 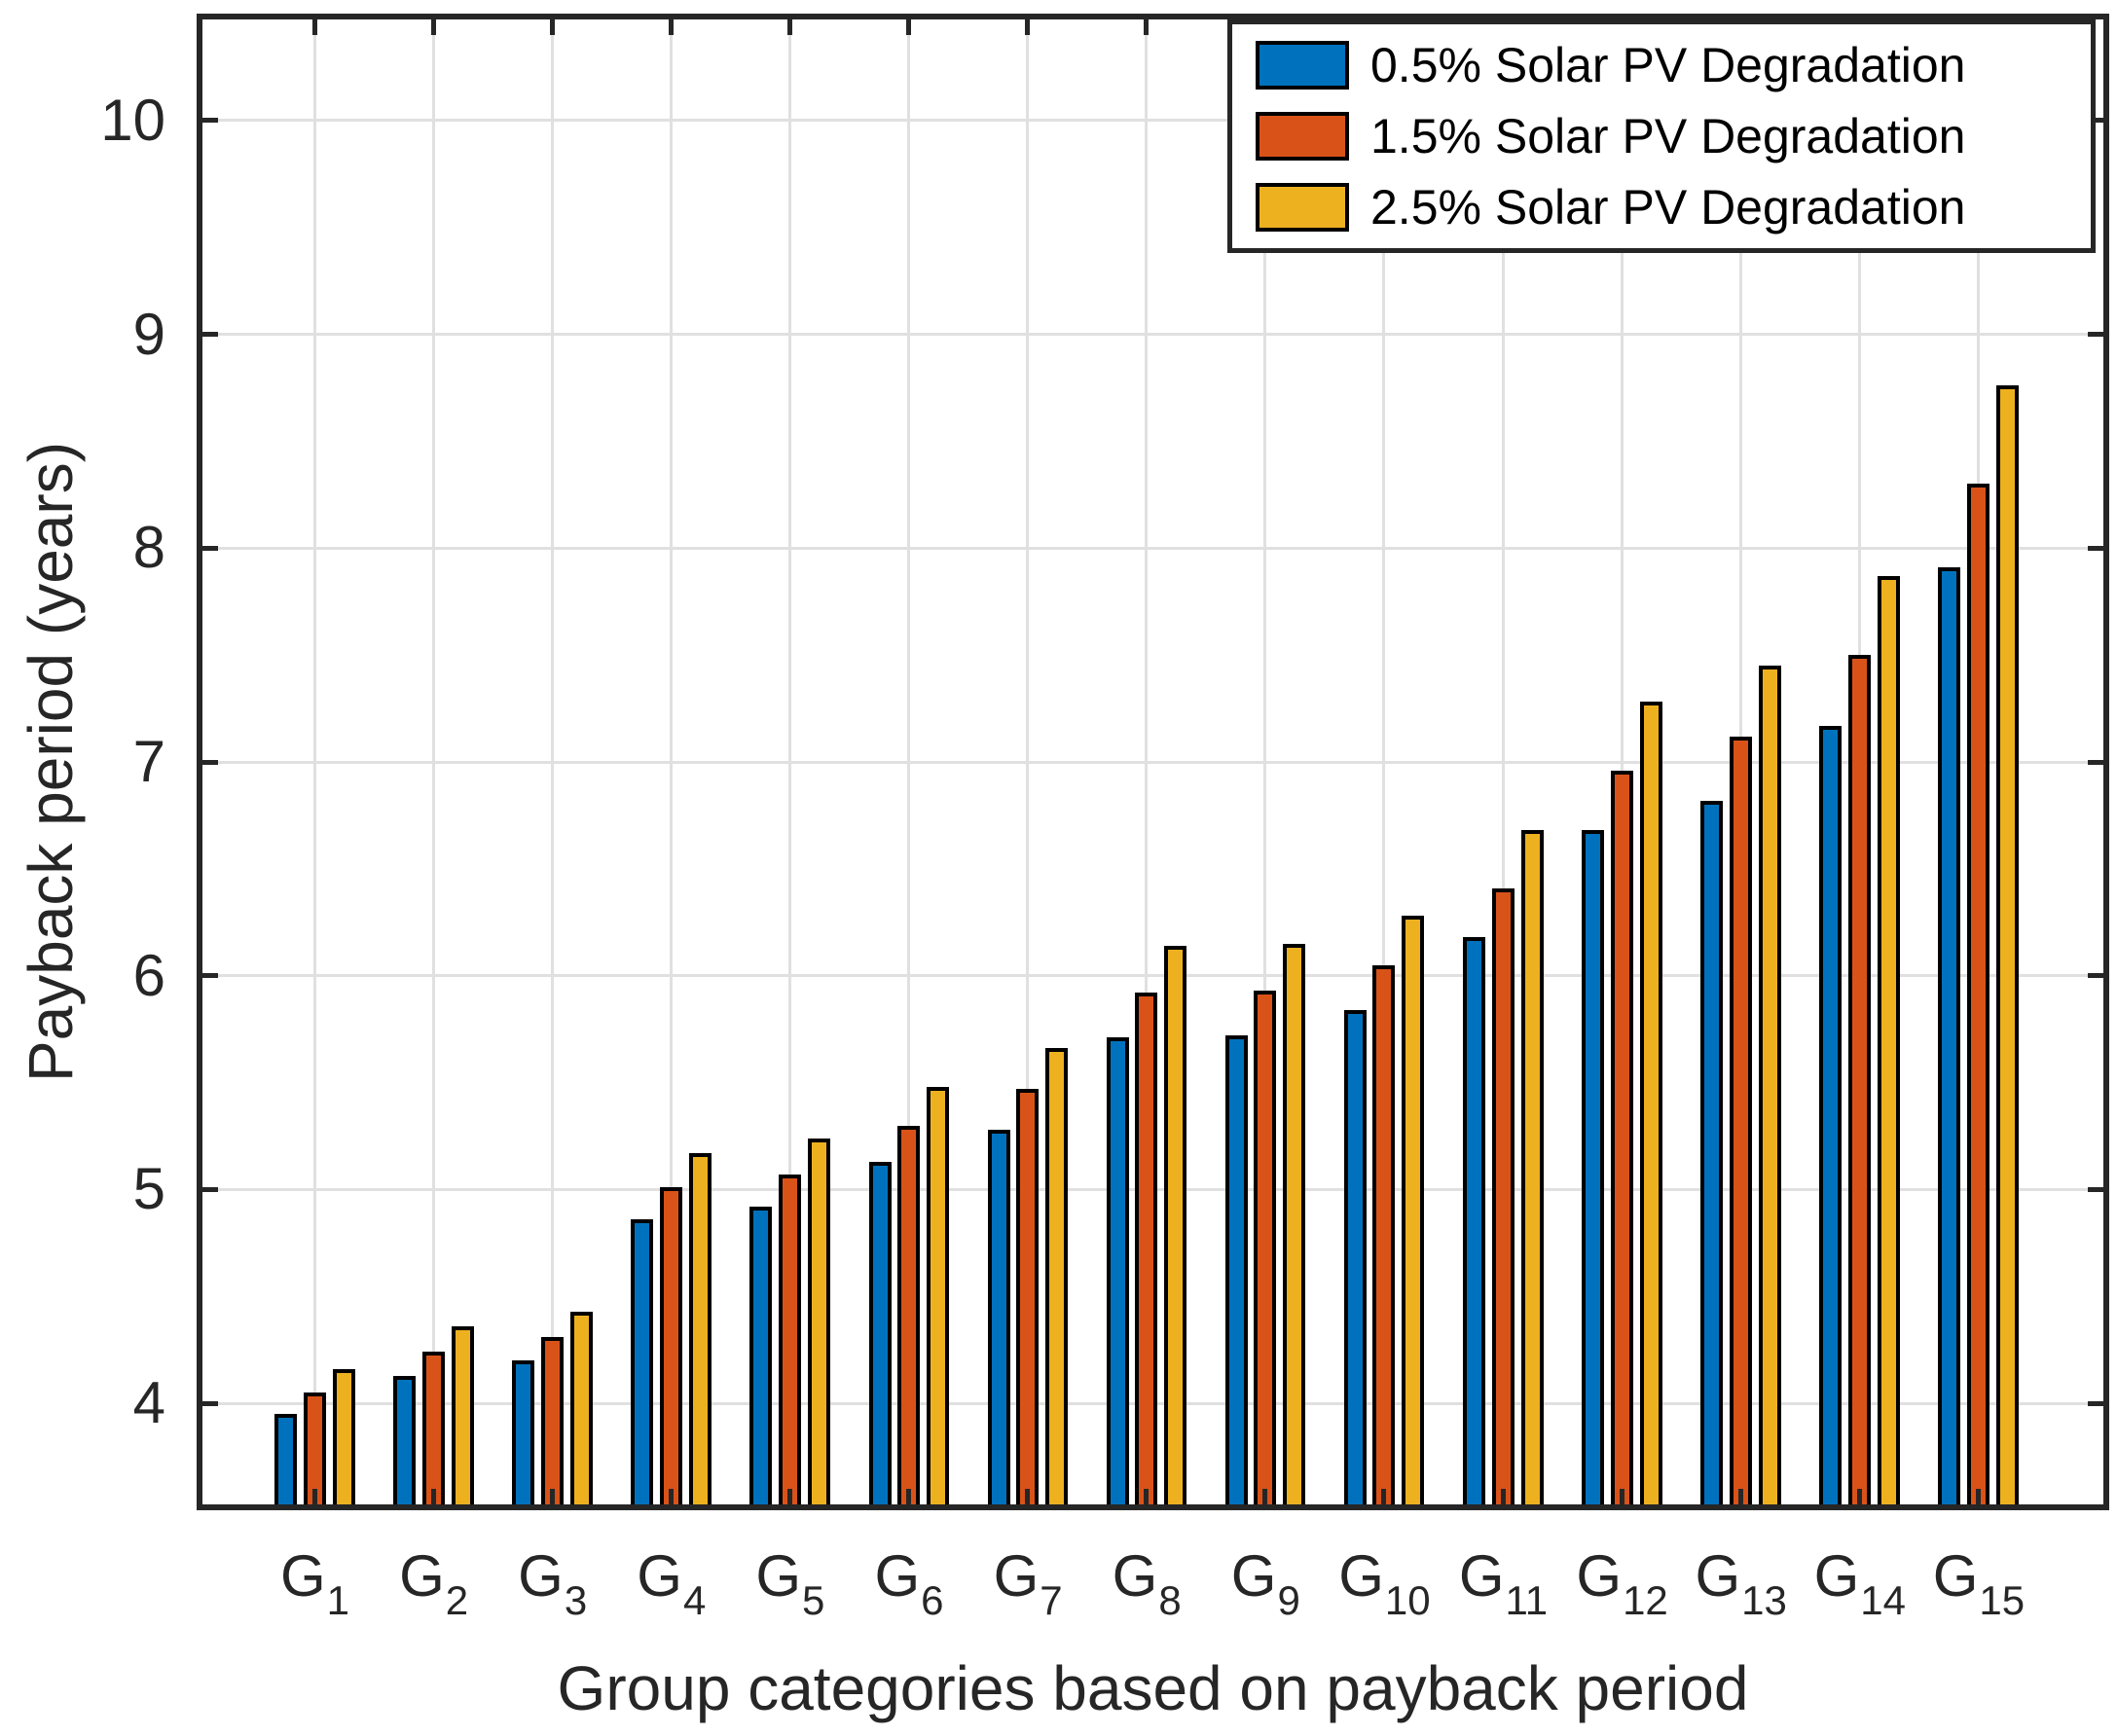 I want to click on x-tick-label: G13, so click(x=1741, y=1583).